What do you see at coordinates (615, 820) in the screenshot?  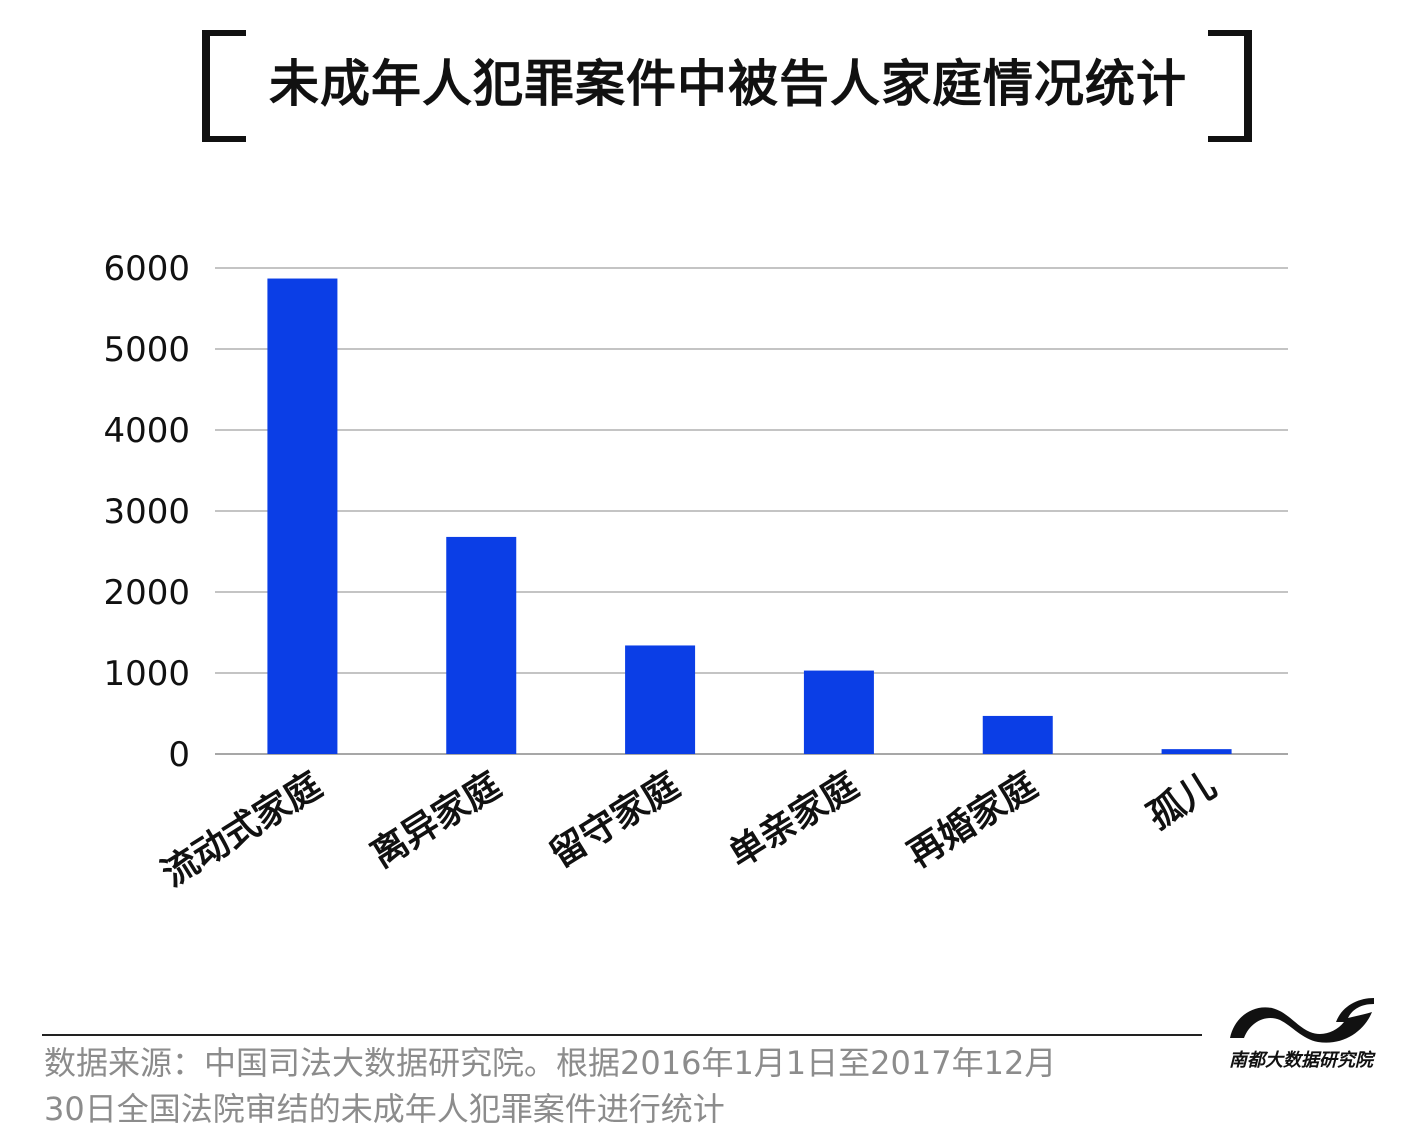 I see `x-category-label: 留守家庭` at bounding box center [615, 820].